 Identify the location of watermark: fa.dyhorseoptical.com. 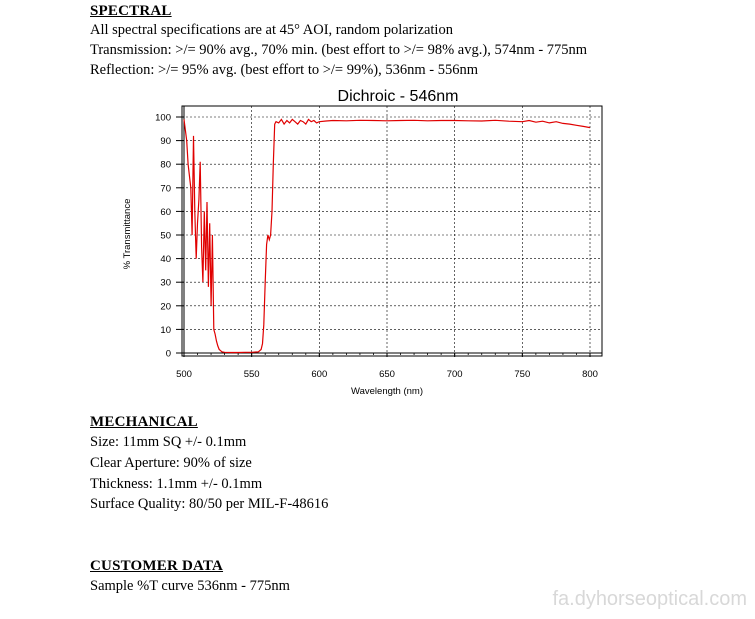
(649, 599).